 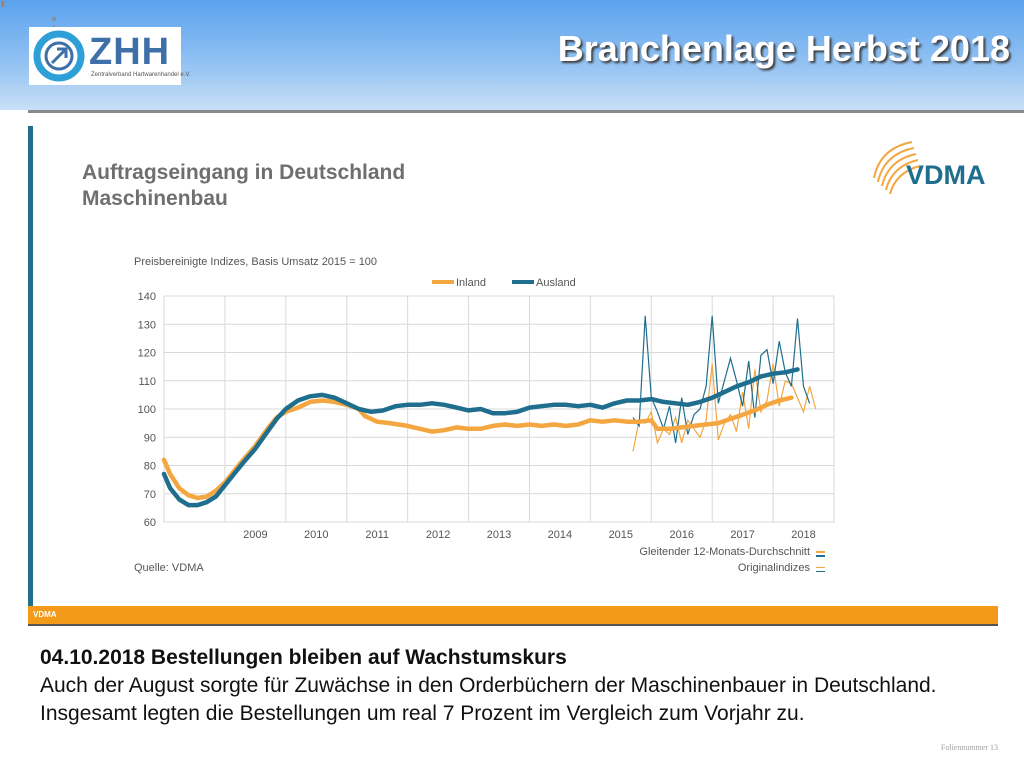 What do you see at coordinates (526, 111) in the screenshot?
I see `header-divider` at bounding box center [526, 111].